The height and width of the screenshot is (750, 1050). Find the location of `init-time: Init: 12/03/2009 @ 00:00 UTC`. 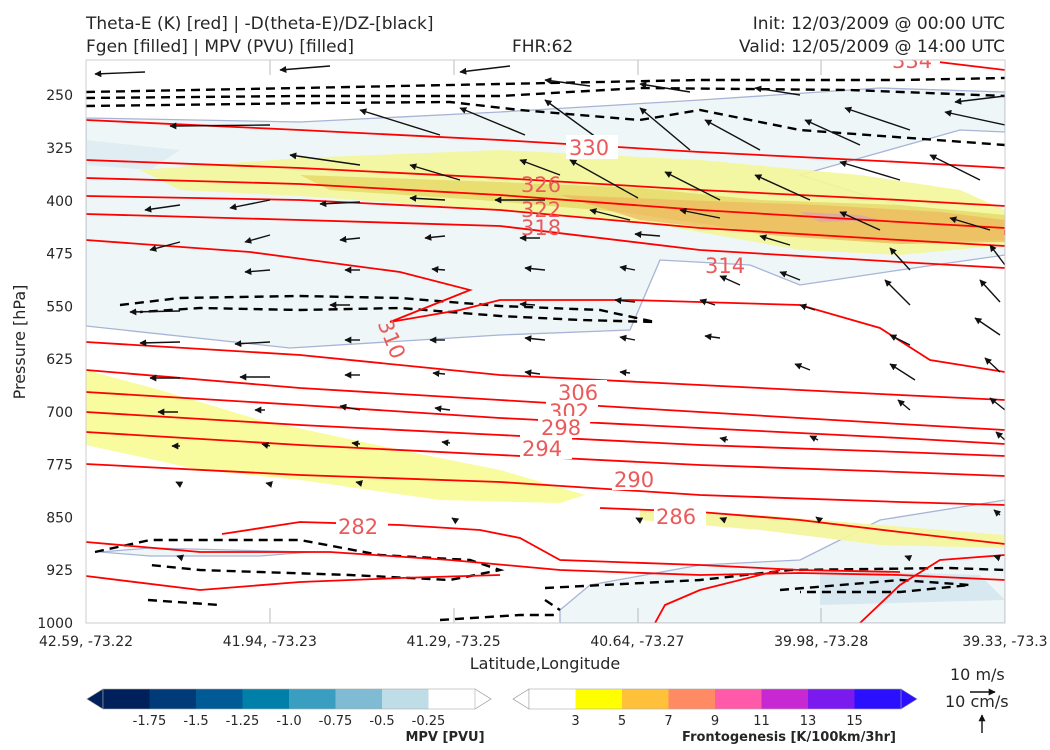

init-time: Init: 12/03/2009 @ 00:00 UTC is located at coordinates (878, 24).